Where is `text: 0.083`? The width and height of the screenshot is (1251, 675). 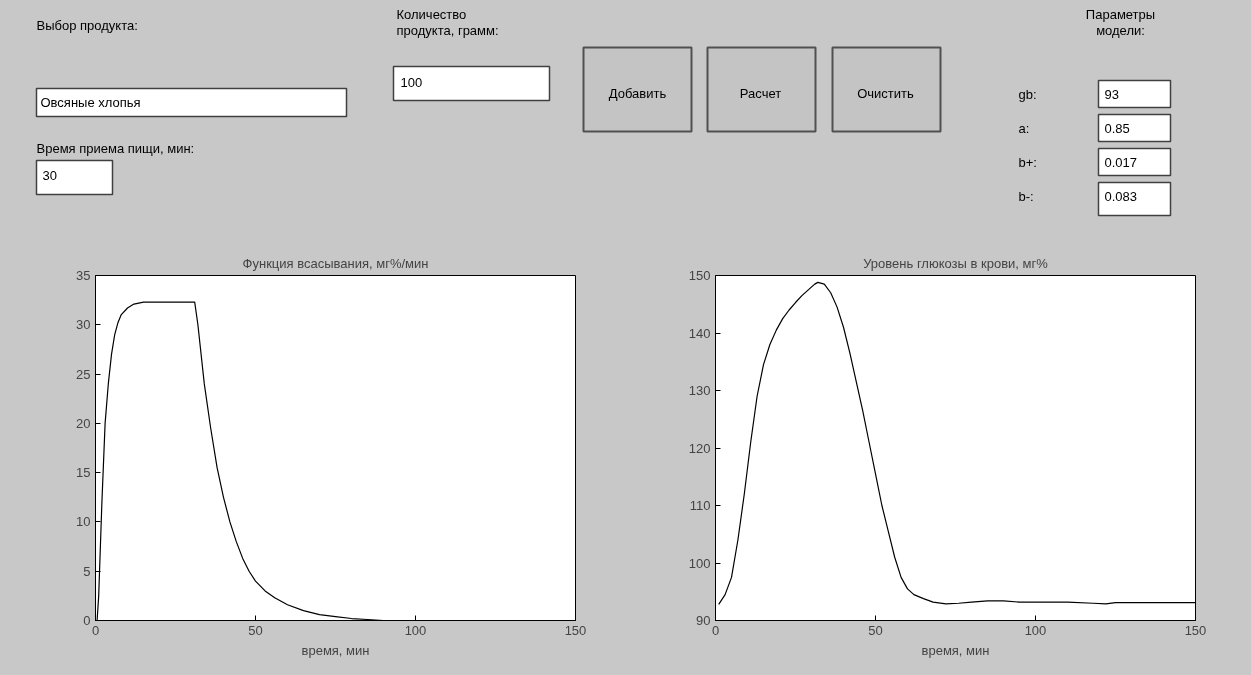 text: 0.083 is located at coordinates (1121, 196).